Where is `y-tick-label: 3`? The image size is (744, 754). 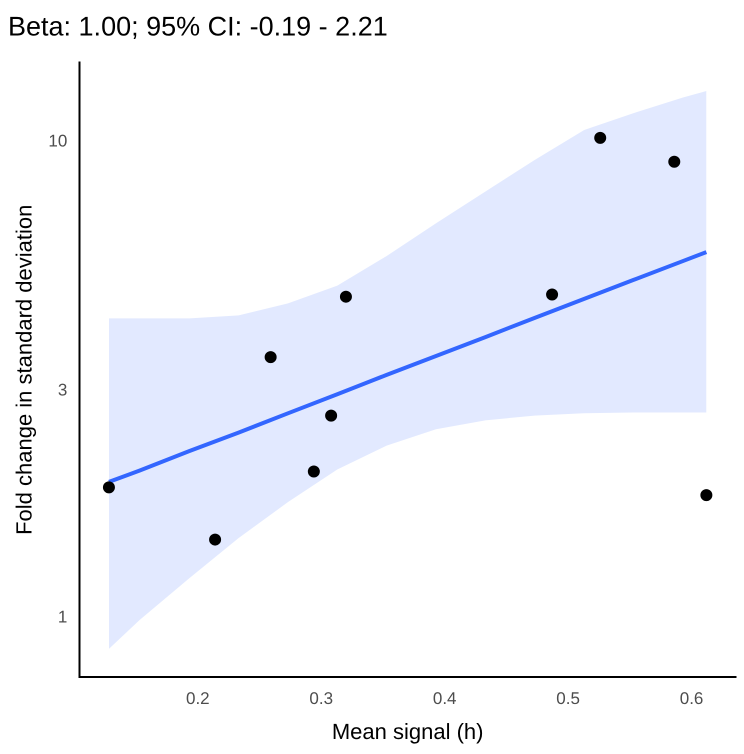 y-tick-label: 3 is located at coordinates (63, 390).